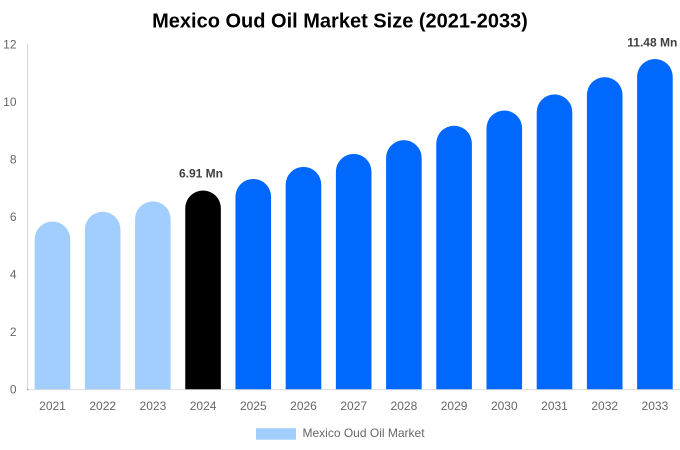 The width and height of the screenshot is (680, 450). Describe the element at coordinates (655, 406) in the screenshot. I see `svg-text: 2033` at that location.